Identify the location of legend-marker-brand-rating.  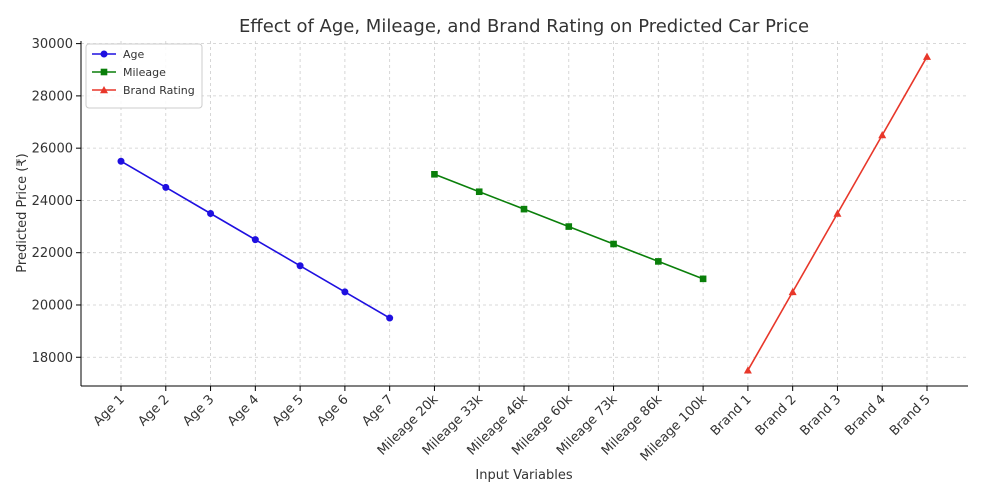
(104, 90).